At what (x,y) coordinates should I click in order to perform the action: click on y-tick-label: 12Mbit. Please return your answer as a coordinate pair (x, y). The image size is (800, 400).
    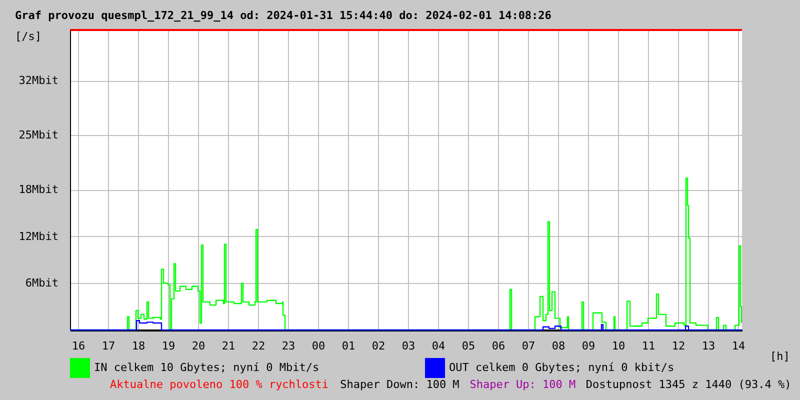
    Looking at the image, I should click on (38, 236).